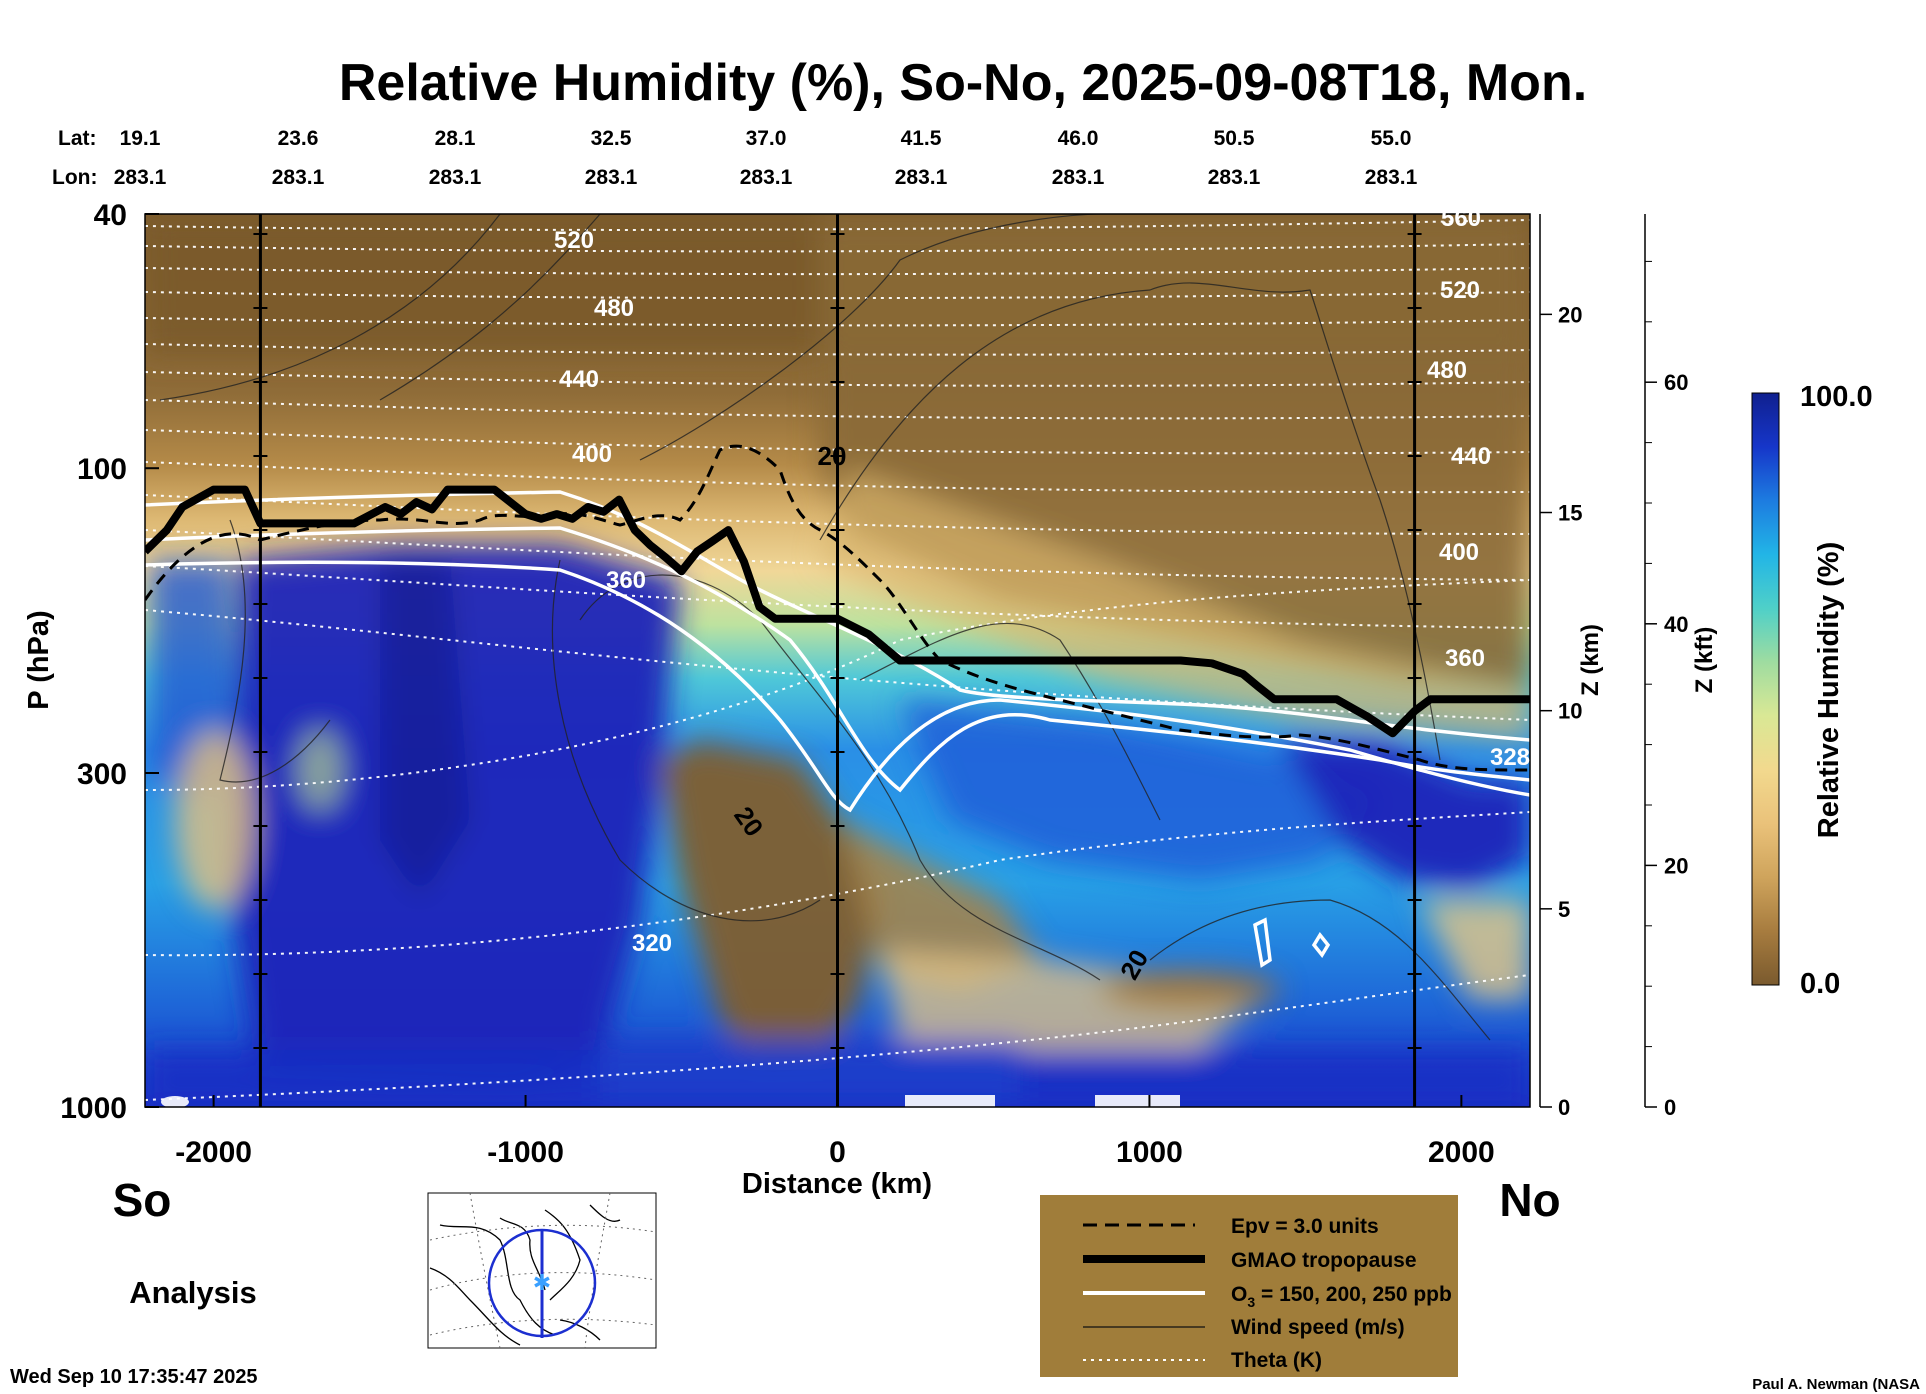 This screenshot has height=1394, width=1926. What do you see at coordinates (1676, 382) in the screenshot?
I see `z-kft-tick-label: 60` at bounding box center [1676, 382].